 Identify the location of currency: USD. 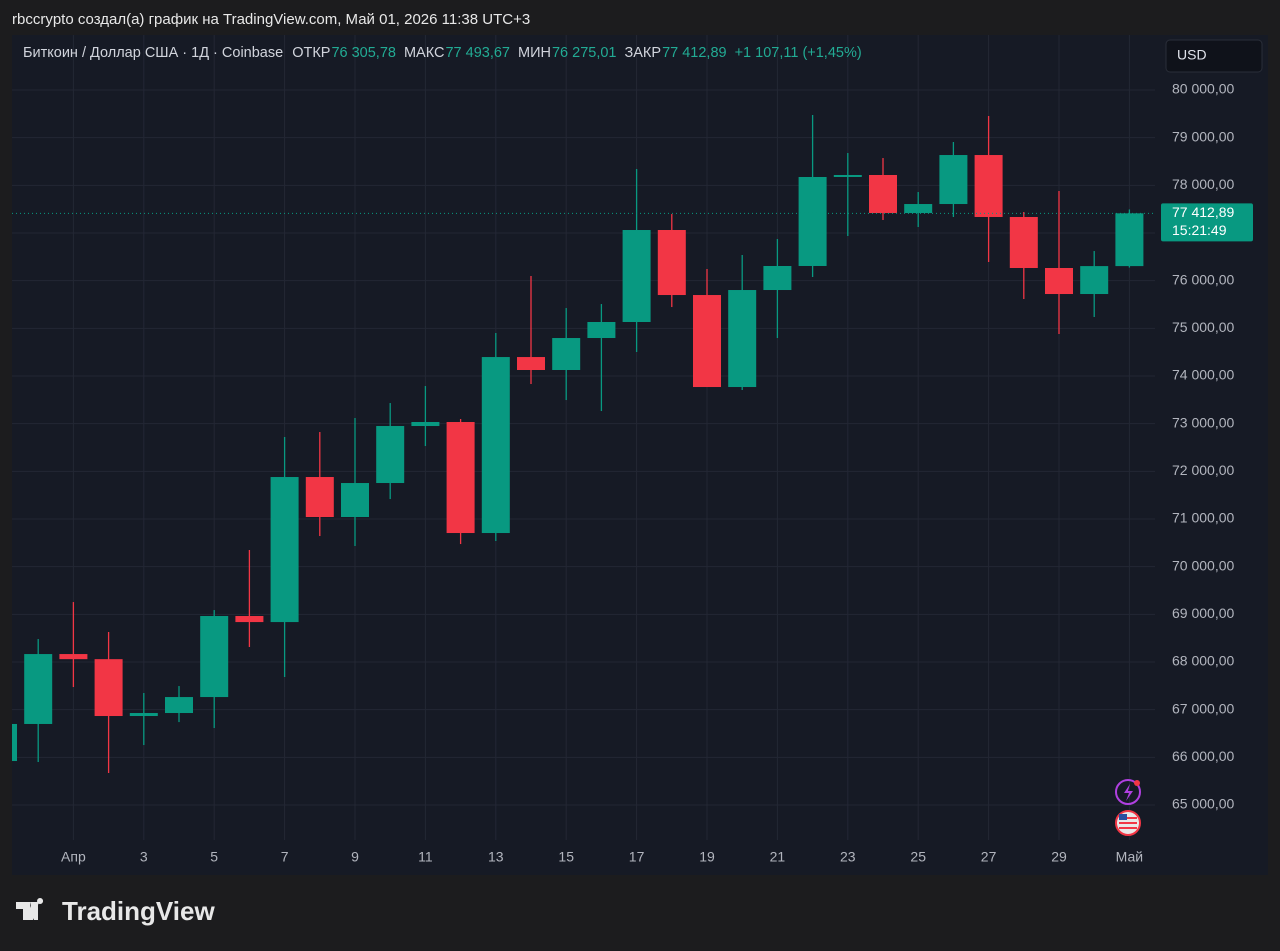
(1192, 55).